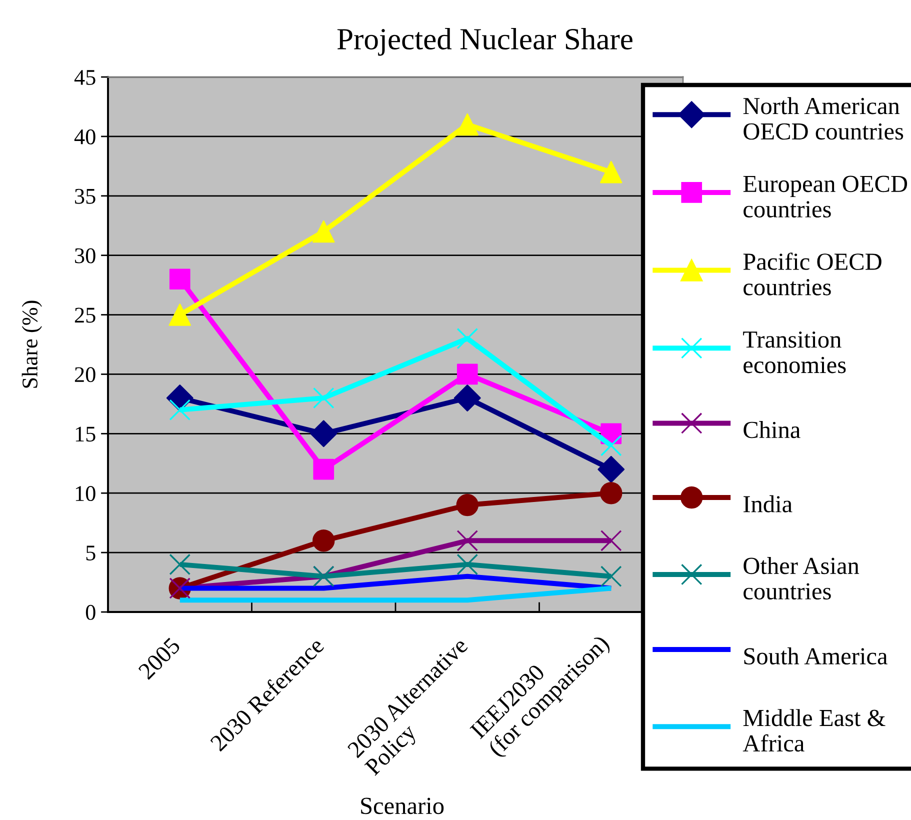  Describe the element at coordinates (402, 806) in the screenshot. I see `x-axis-title: Scenario` at that location.